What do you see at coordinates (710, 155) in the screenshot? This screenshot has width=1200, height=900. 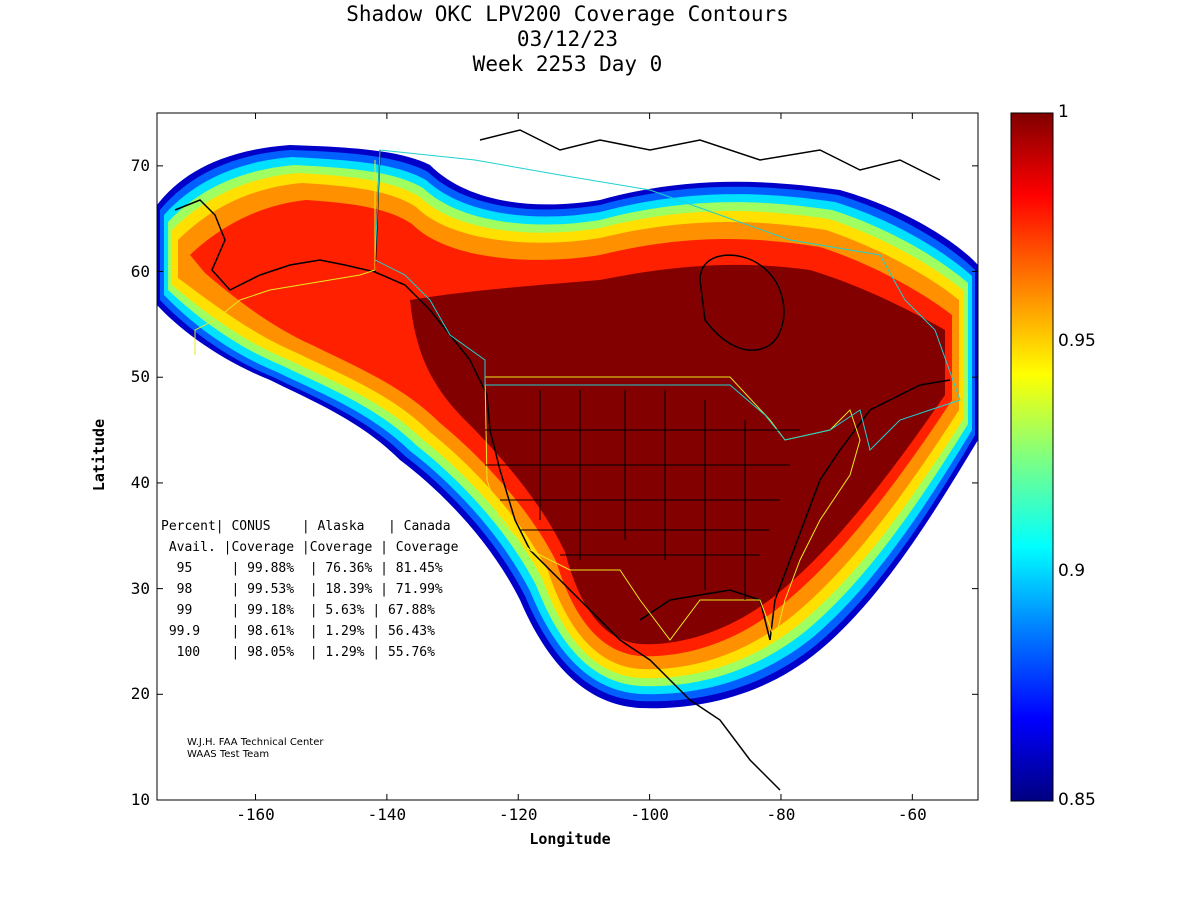 I see `arctic-islands` at bounding box center [710, 155].